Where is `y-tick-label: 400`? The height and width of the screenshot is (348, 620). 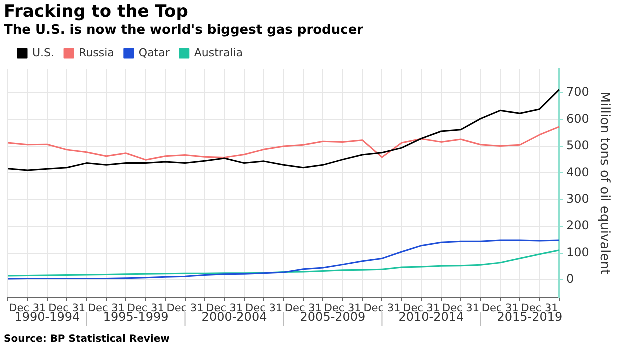
y-tick-label: 400 is located at coordinates (578, 172).